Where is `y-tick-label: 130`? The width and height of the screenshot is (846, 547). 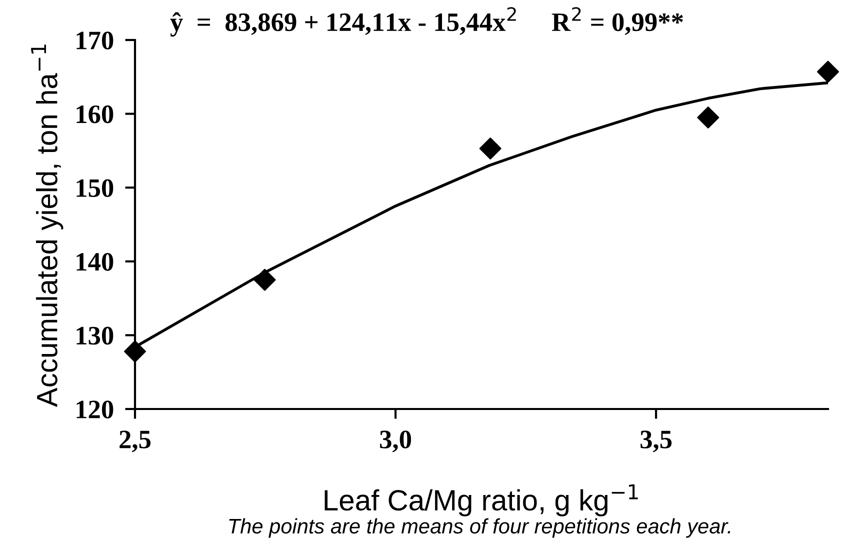 y-tick-label: 130 is located at coordinates (95, 335).